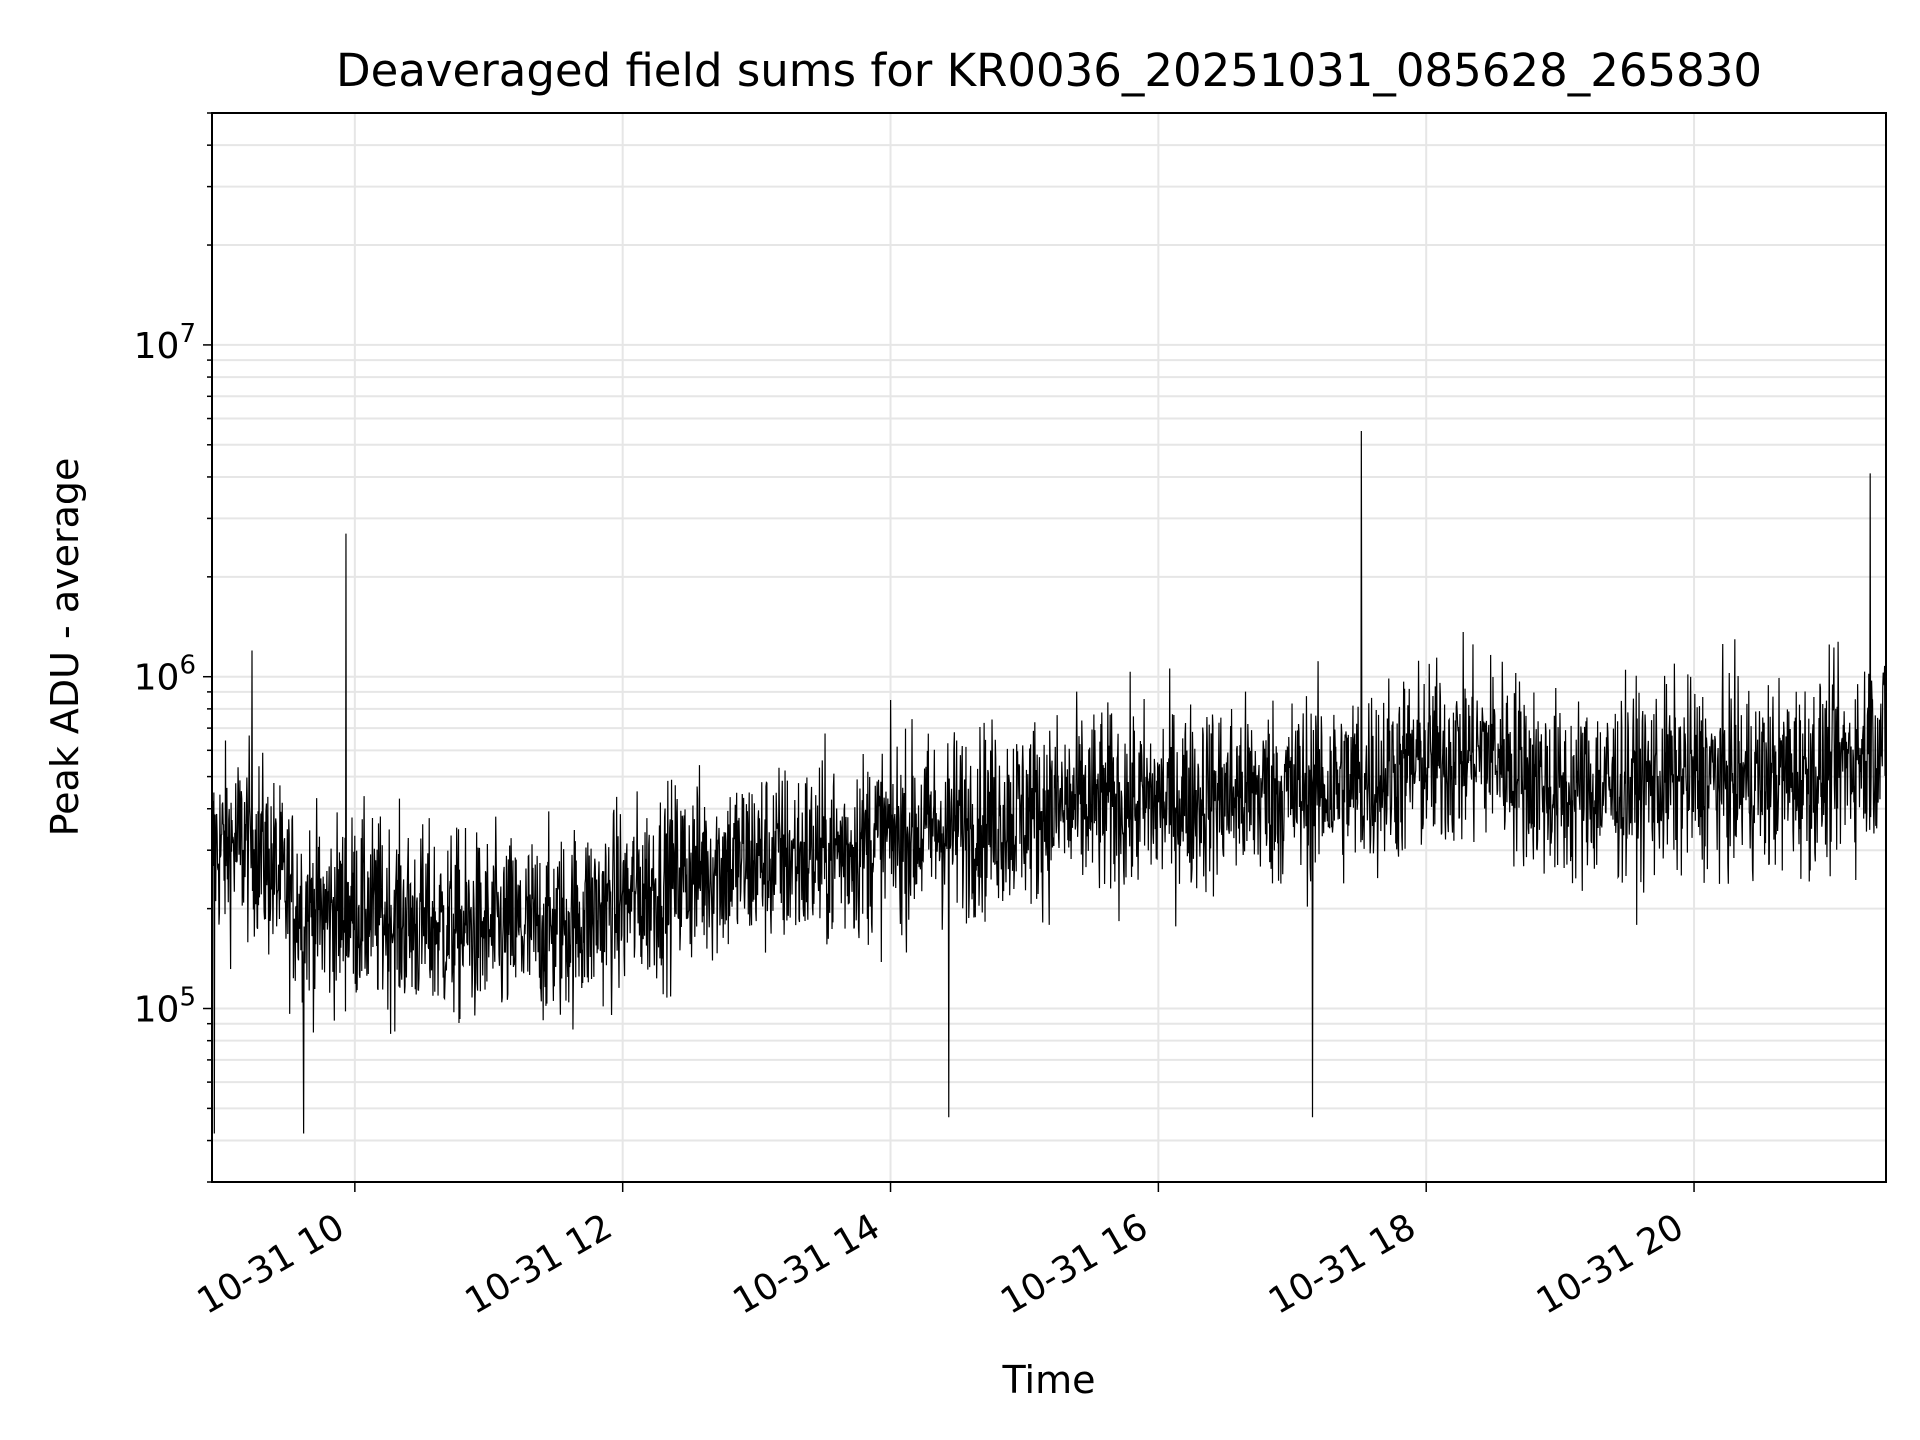 The width and height of the screenshot is (1920, 1440). What do you see at coordinates (65, 647) in the screenshot?
I see `y-axis-label: Peak ADU - average` at bounding box center [65, 647].